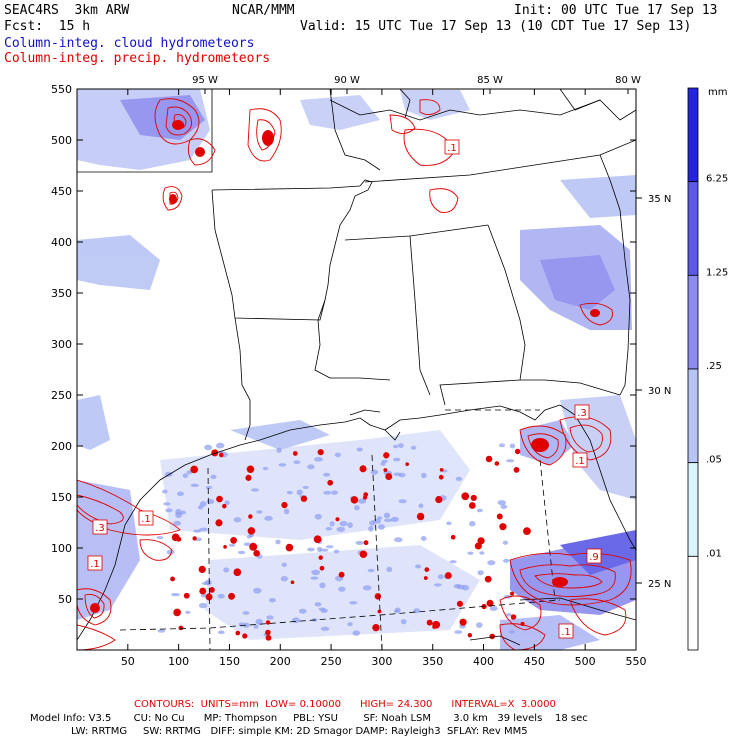  What do you see at coordinates (61, 548) in the screenshot?
I see `y-tick-label: 100` at bounding box center [61, 548].